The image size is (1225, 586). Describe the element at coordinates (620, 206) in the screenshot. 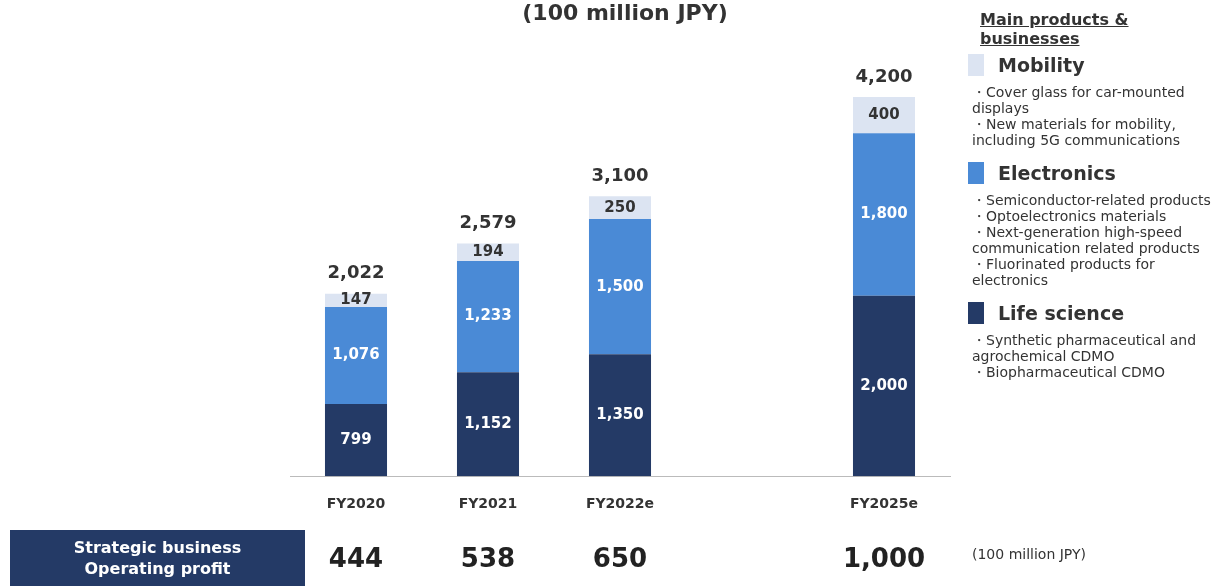

I see `data-label: 250` at that location.